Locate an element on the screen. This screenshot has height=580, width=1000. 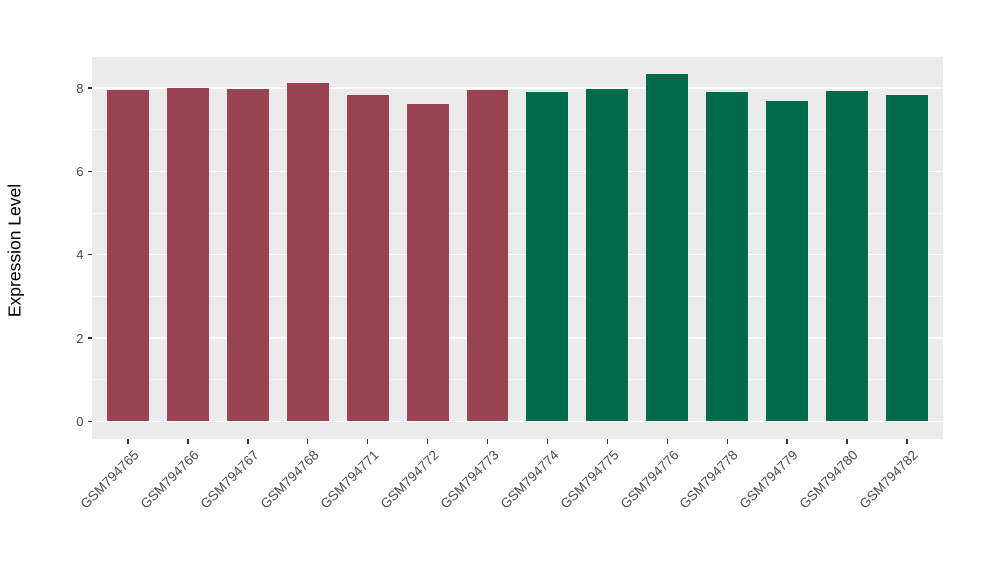
bar-GSM794778 is located at coordinates (727, 256).